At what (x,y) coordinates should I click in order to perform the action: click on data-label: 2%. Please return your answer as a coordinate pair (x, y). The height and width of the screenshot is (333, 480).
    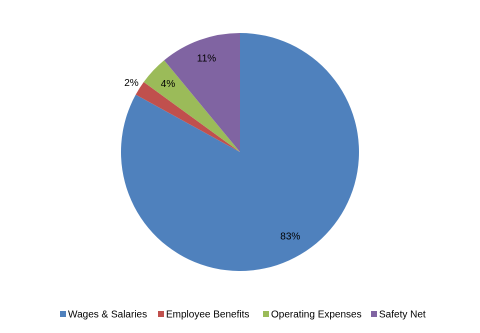
    Looking at the image, I should click on (131, 83).